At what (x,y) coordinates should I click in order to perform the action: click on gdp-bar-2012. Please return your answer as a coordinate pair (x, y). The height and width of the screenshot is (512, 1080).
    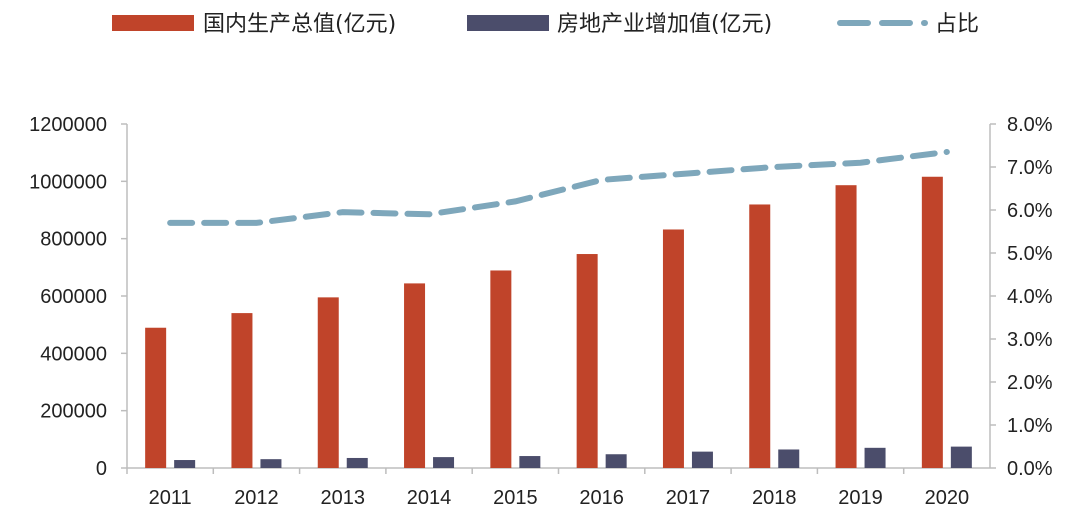
    Looking at the image, I should click on (242, 390).